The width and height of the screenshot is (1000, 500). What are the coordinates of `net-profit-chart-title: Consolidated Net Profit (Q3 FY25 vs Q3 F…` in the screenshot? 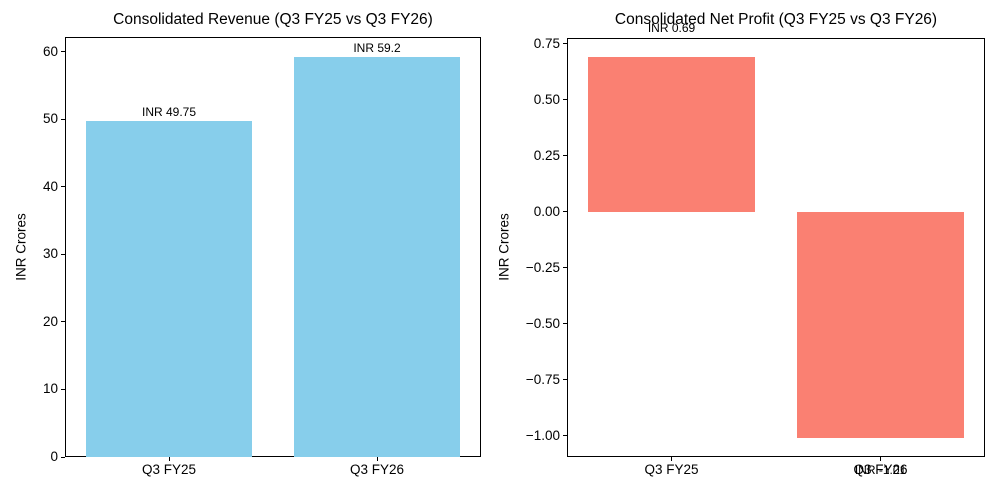 It's located at (776, 19).